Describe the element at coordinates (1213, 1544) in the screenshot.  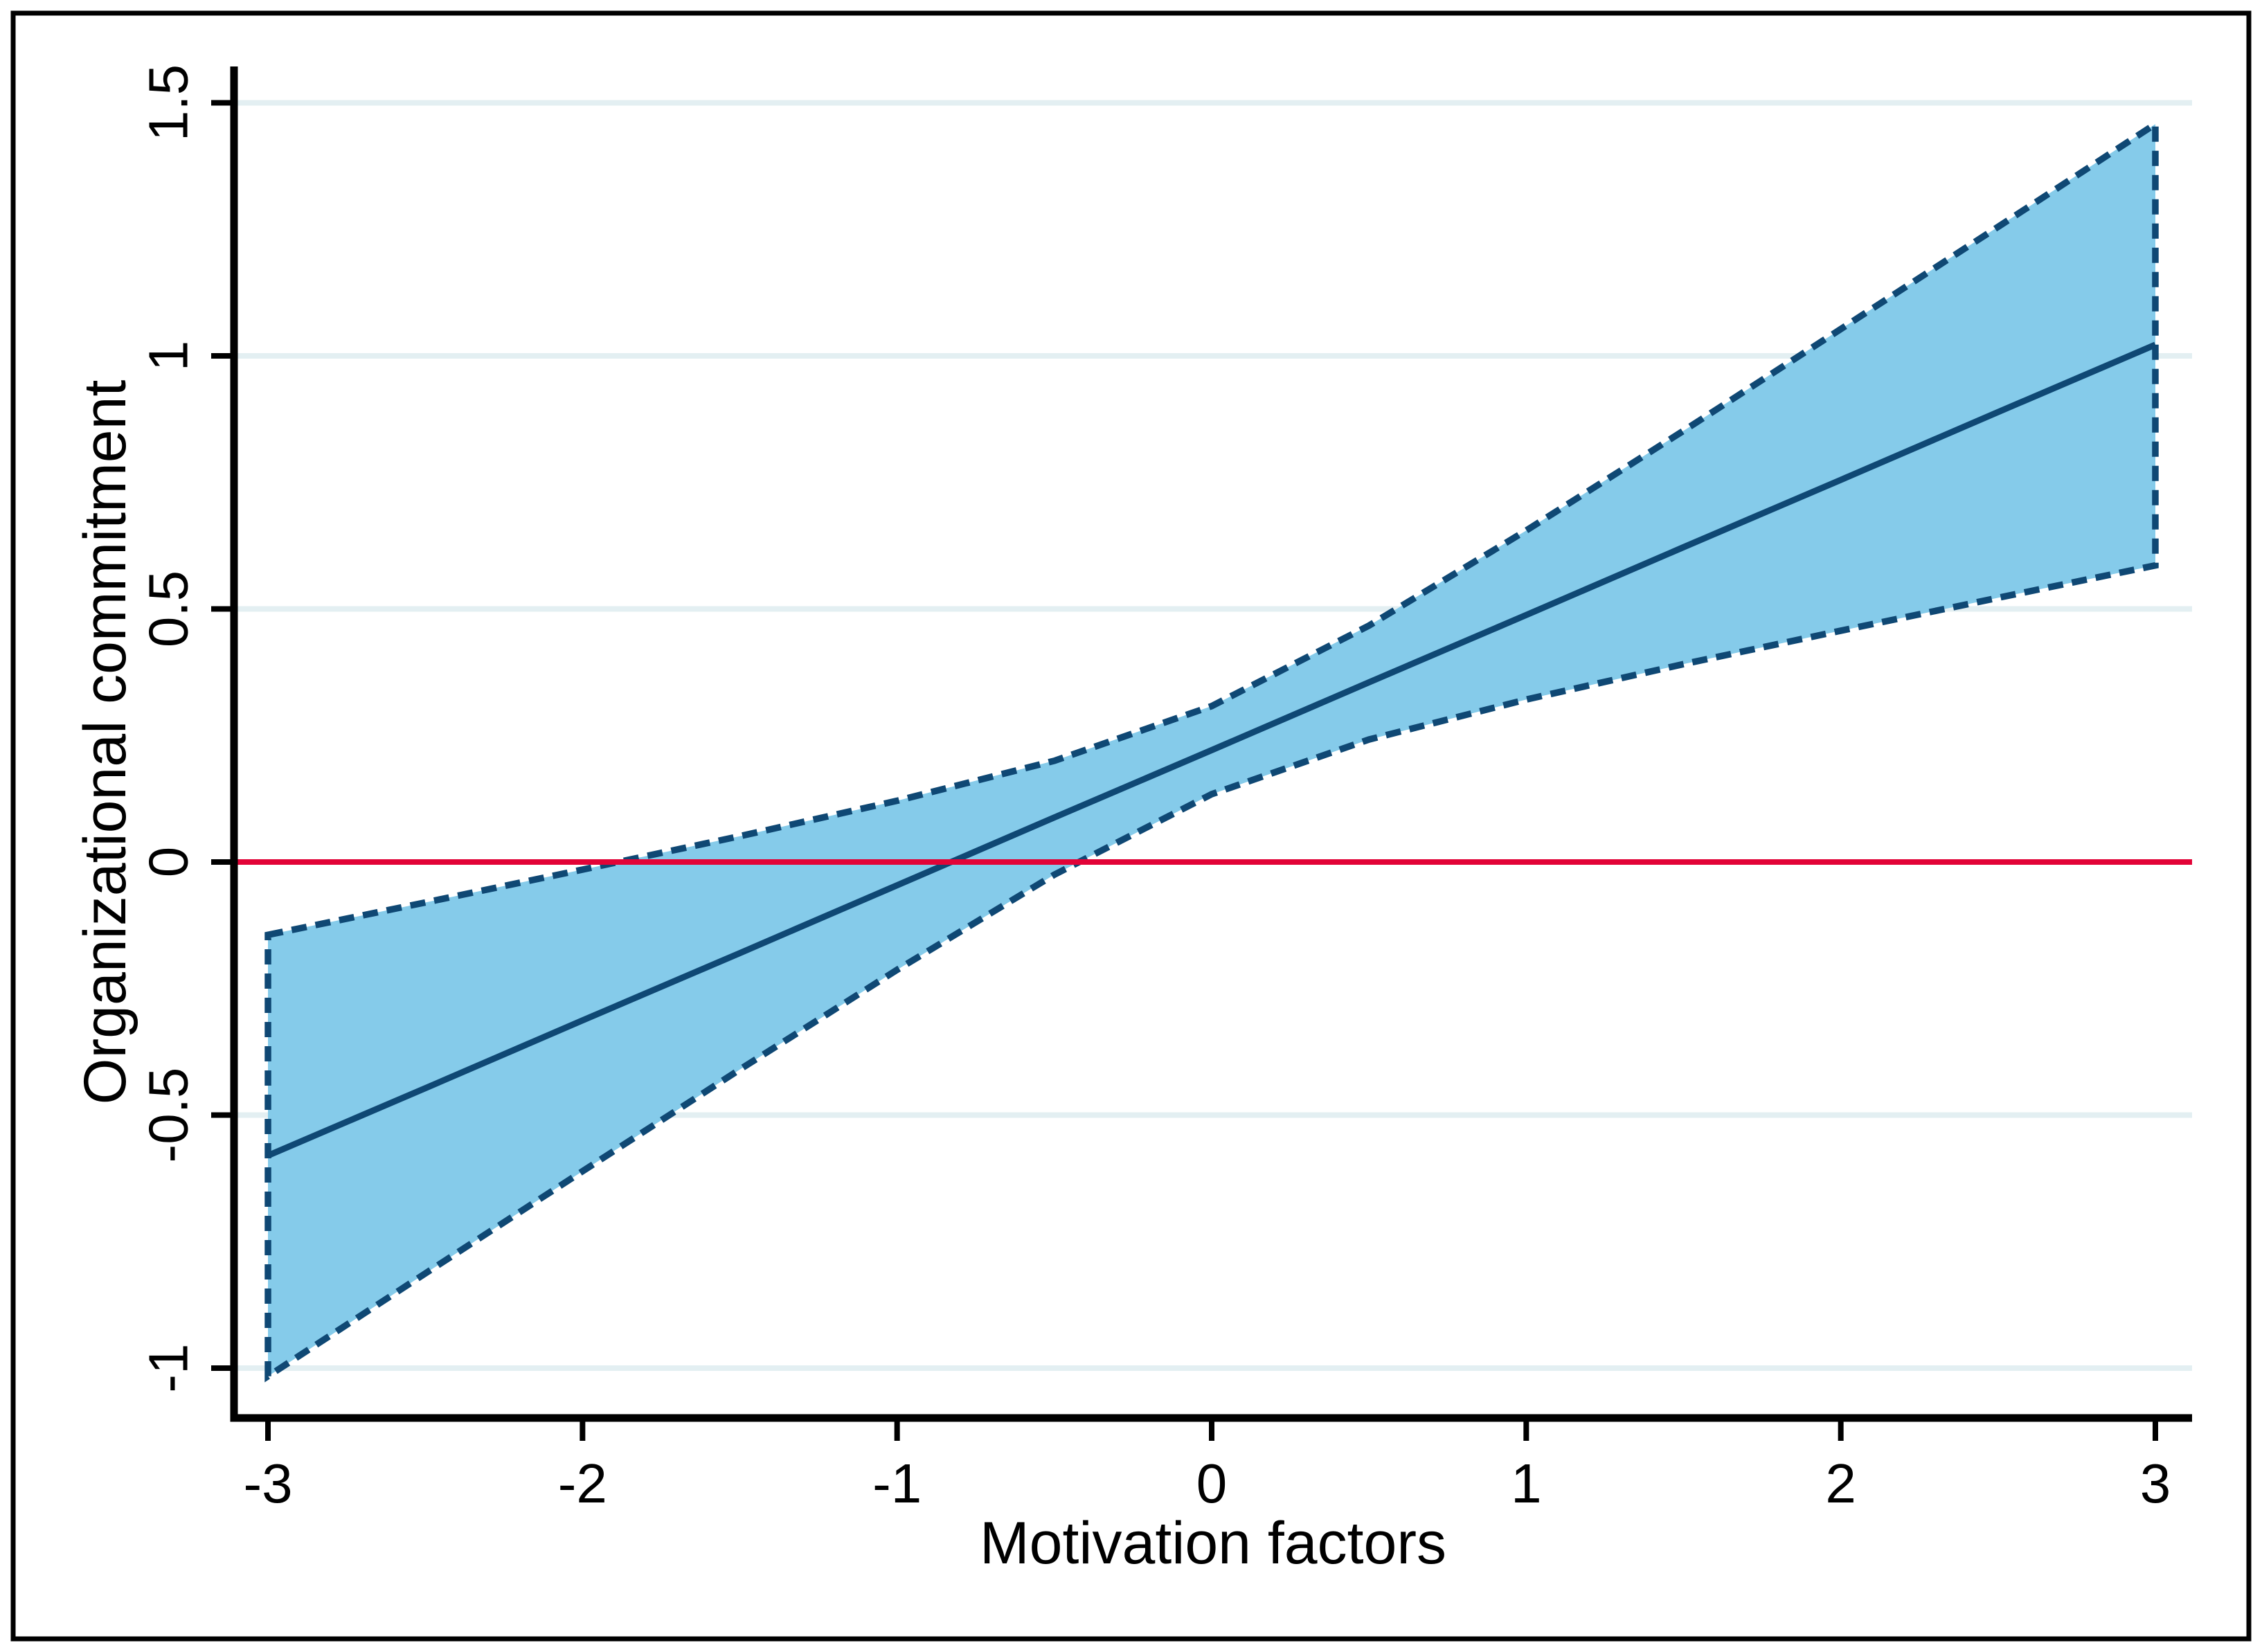
I see `x-axis-title: Motivation factors` at that location.